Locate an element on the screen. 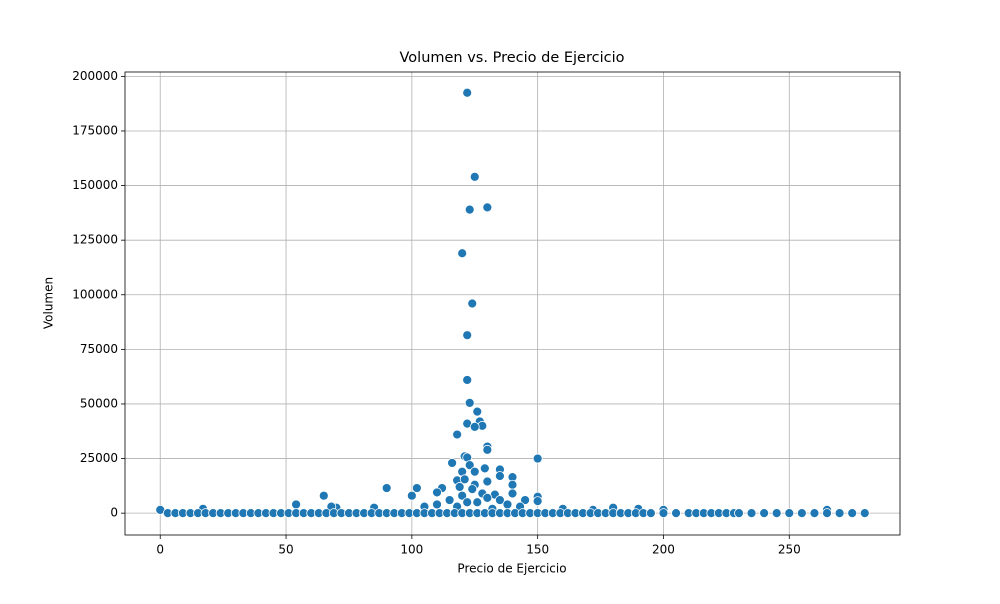 This screenshot has width=1000, height=604. y-axis-label: Volumen is located at coordinates (49, 303).